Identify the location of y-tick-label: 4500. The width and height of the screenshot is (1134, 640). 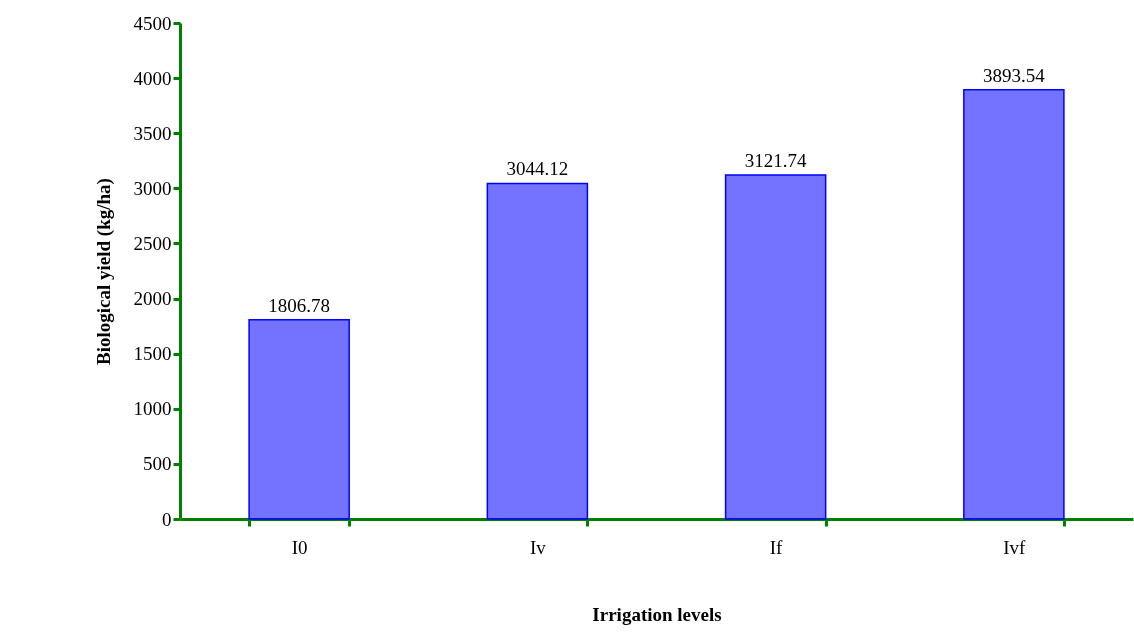
(152, 23).